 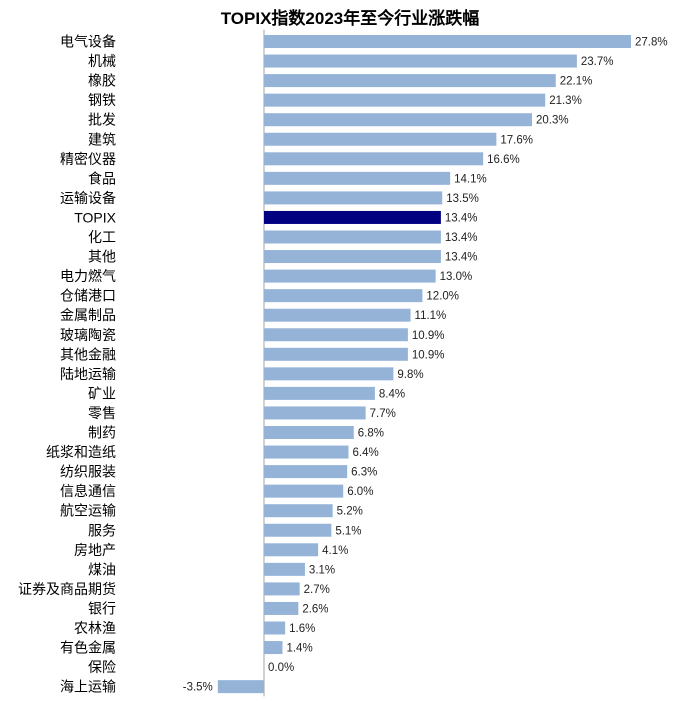 I want to click on category-label: 海上运输, so click(x=88, y=687).